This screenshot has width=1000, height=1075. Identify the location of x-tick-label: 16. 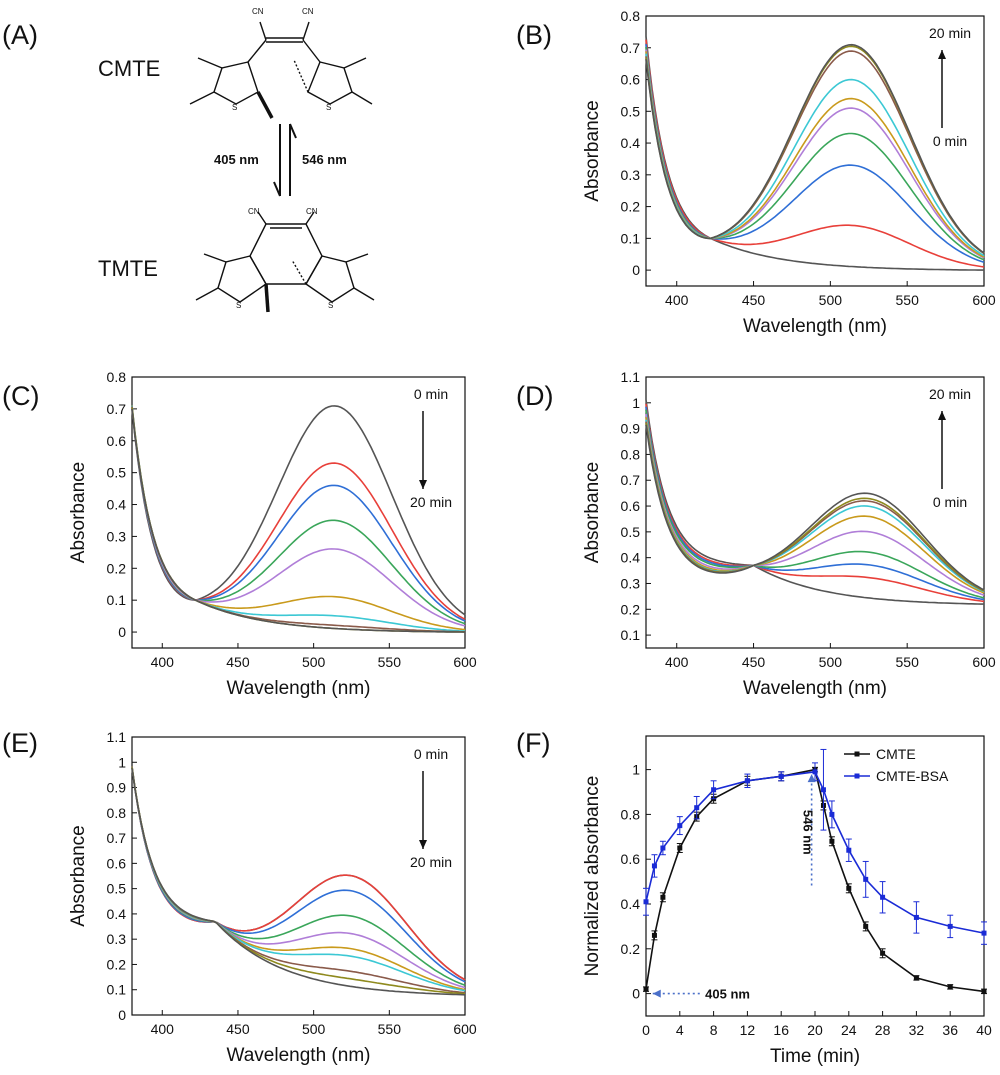
(781, 1030).